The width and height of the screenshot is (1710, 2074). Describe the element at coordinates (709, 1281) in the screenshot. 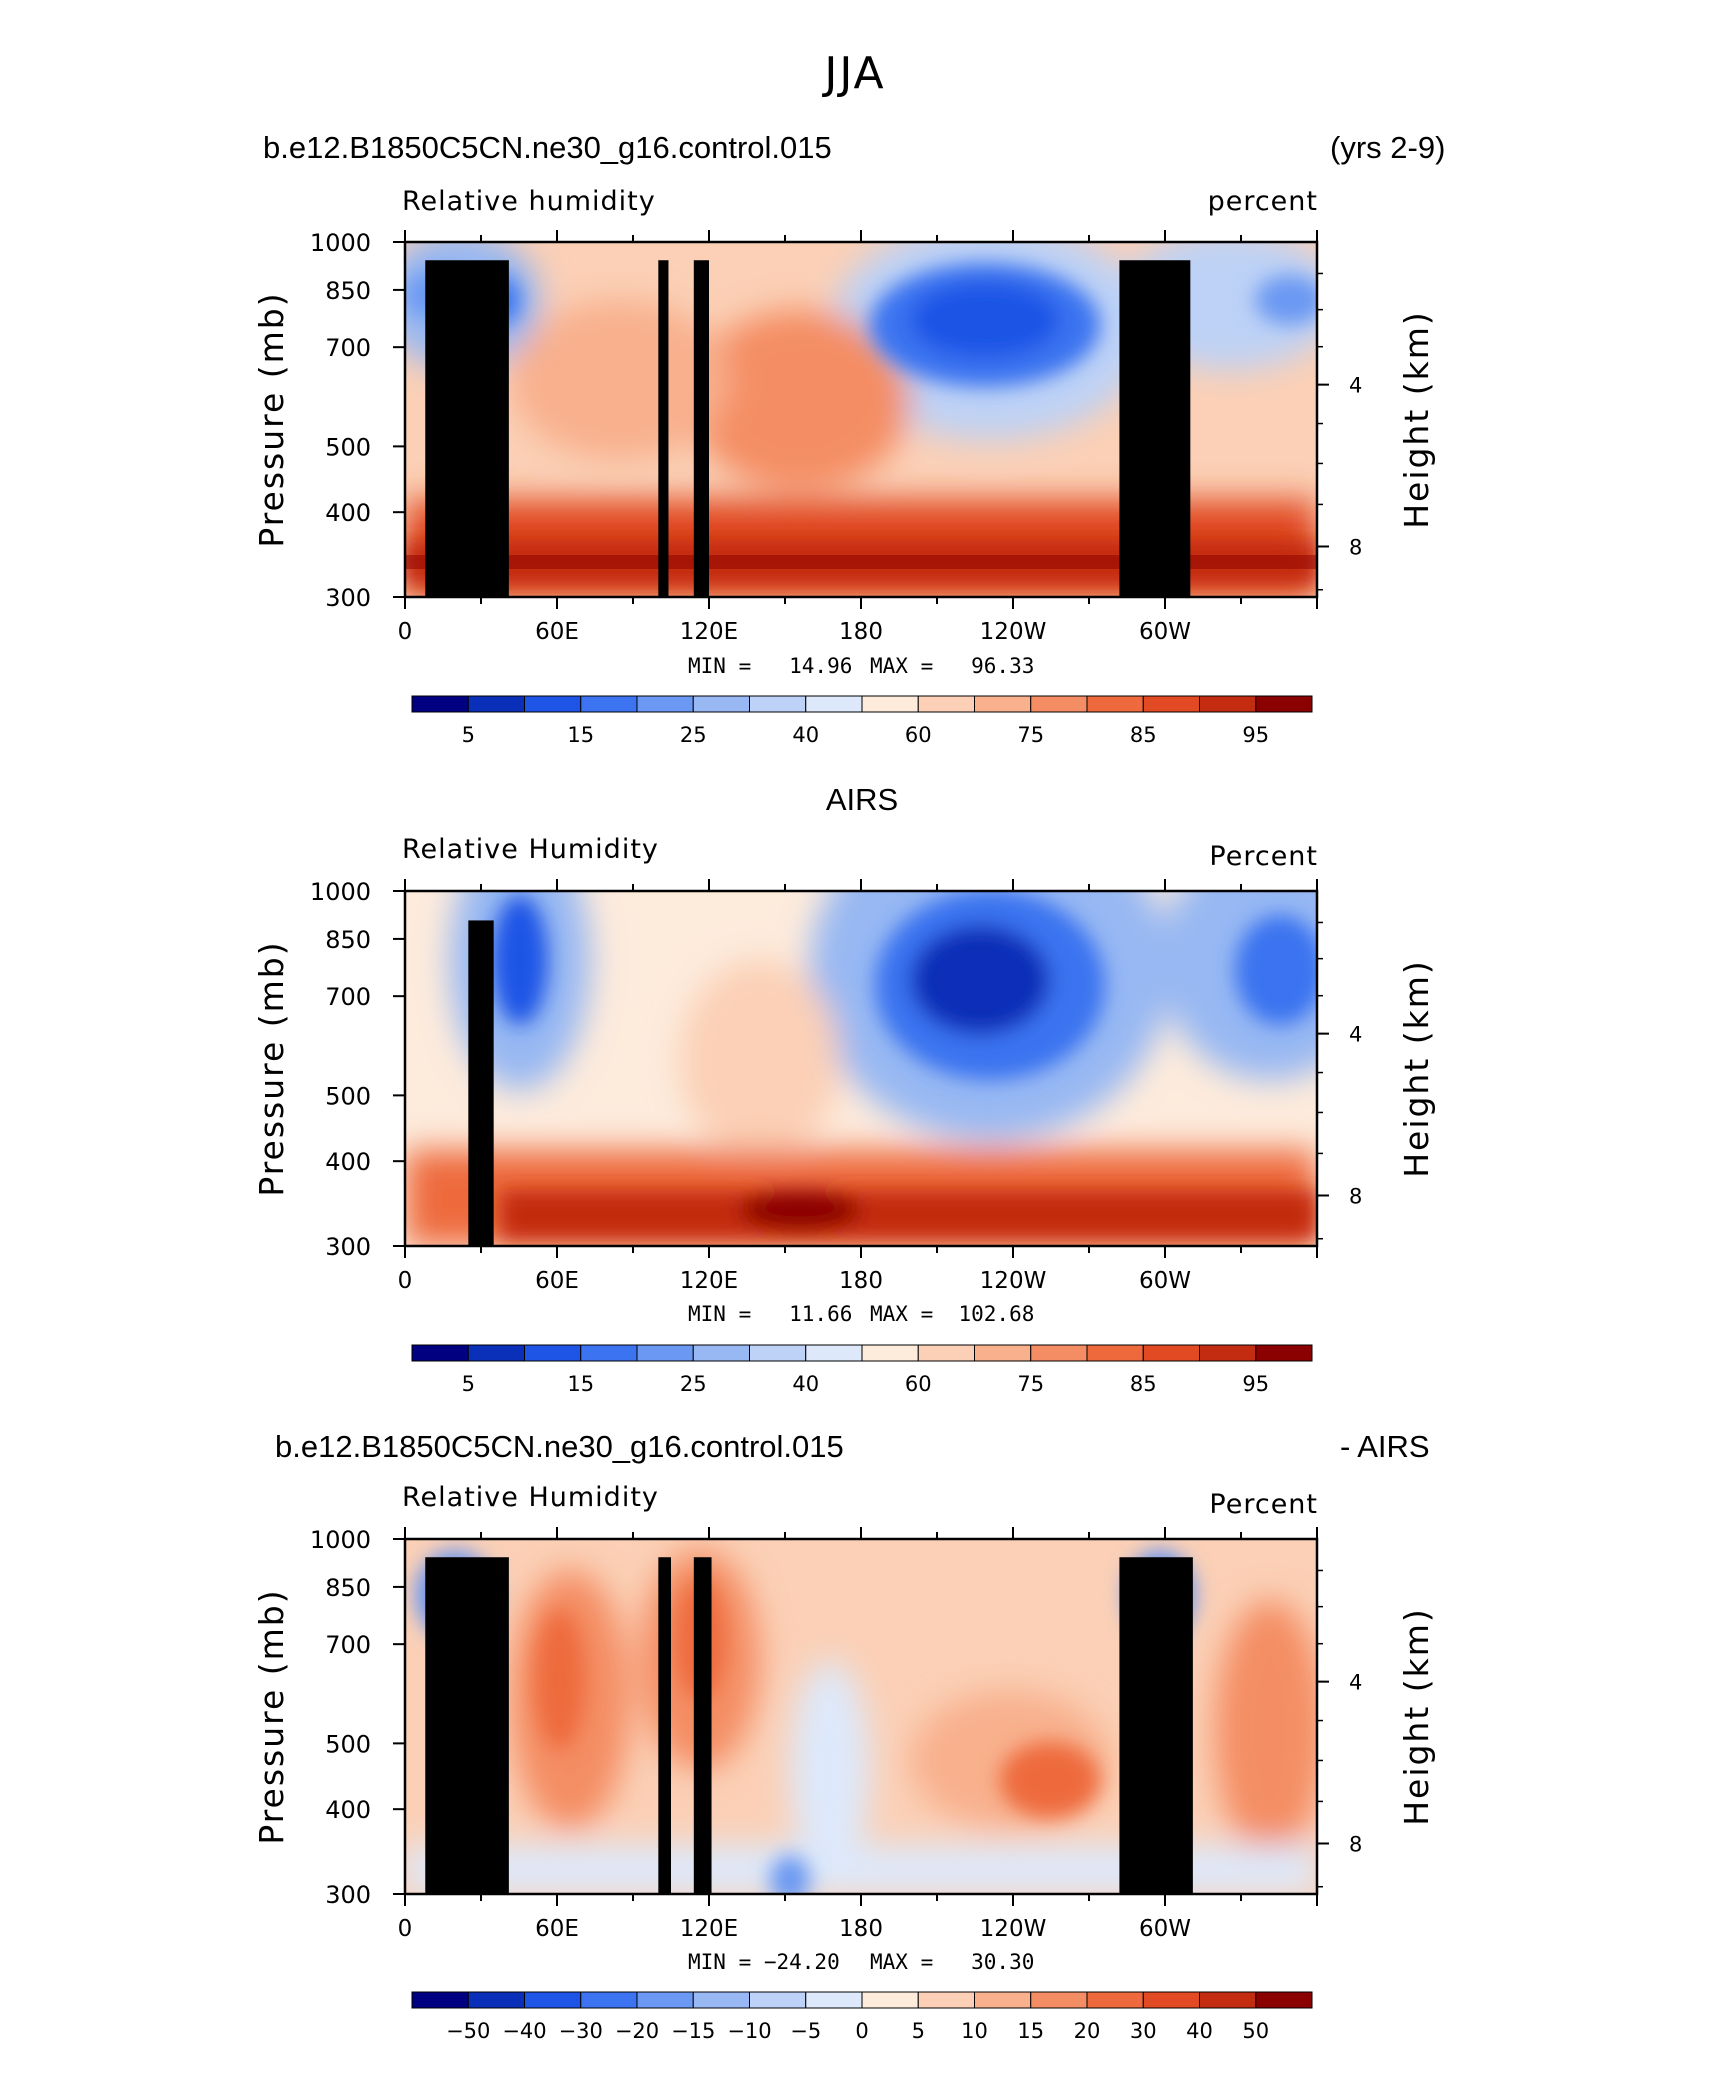

I see `panel2-x-tick-label: 120E` at that location.